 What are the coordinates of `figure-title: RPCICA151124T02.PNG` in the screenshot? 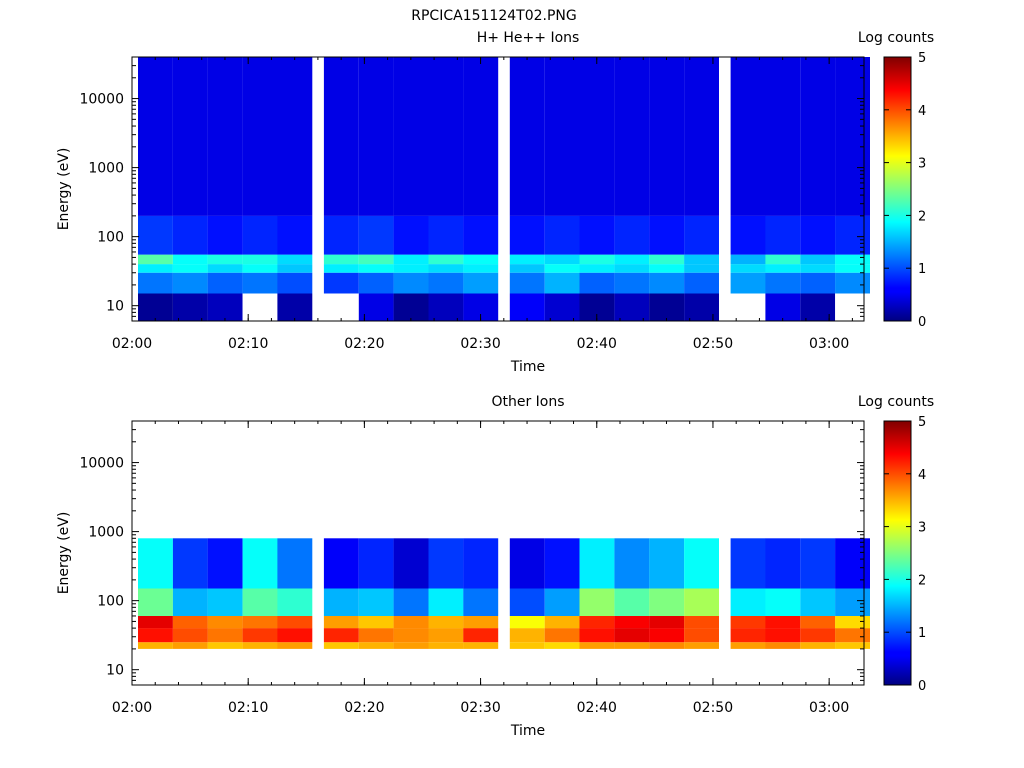 It's located at (493, 16).